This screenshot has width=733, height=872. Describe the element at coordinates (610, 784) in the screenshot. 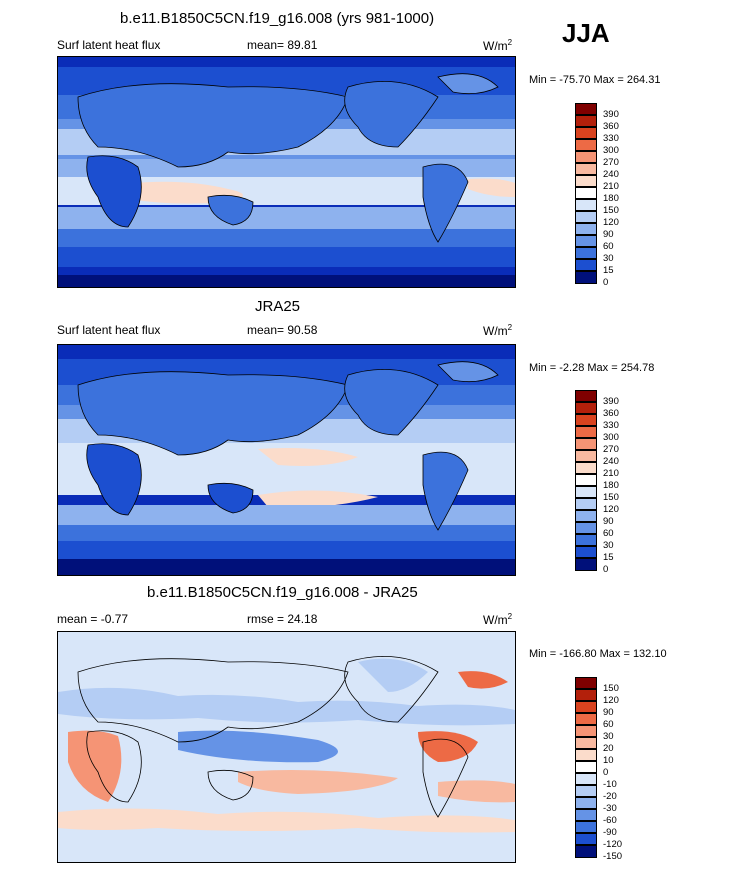

I see `colorbar-tick: -10` at that location.